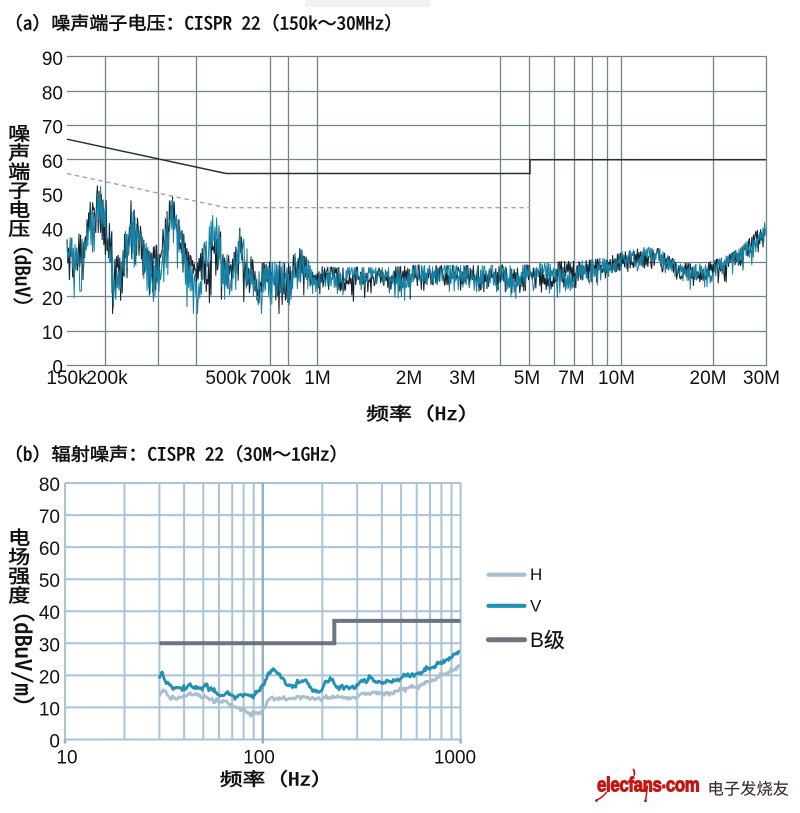 The width and height of the screenshot is (800, 813). Describe the element at coordinates (536, 574) in the screenshot. I see `svg-text: H` at that location.